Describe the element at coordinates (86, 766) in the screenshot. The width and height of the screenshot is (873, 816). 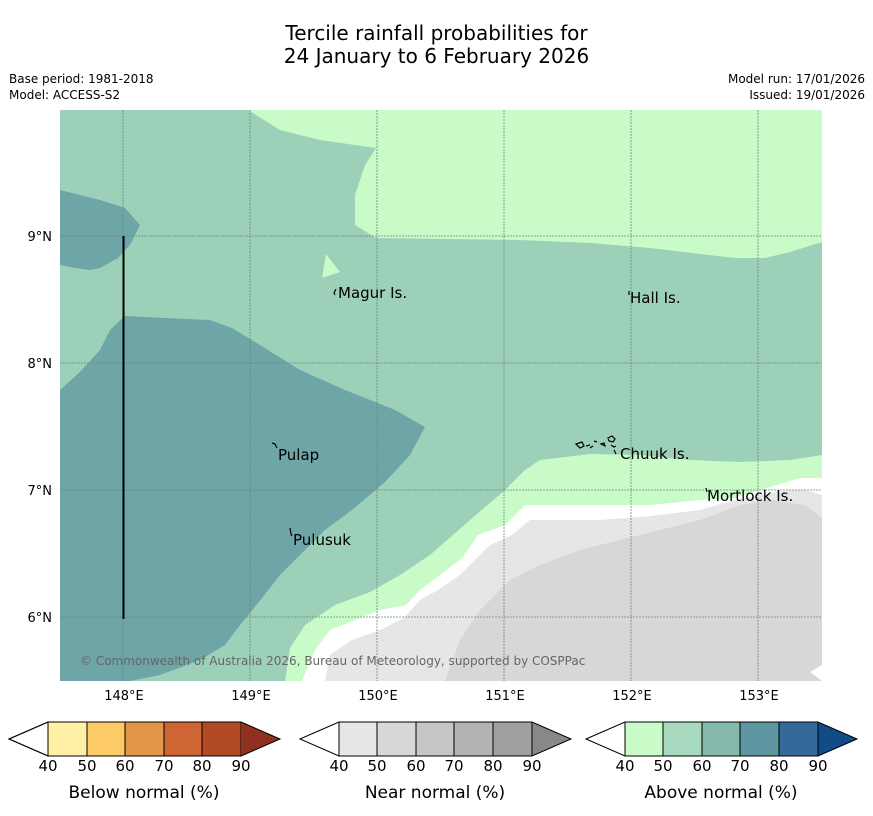
I see `legend-below-tick-1: 50` at that location.